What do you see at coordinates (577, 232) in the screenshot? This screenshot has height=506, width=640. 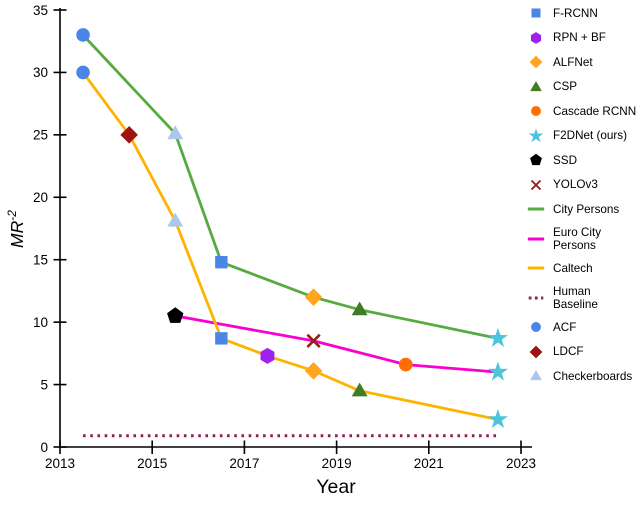 I see `legend-label-line: Euro City` at bounding box center [577, 232].